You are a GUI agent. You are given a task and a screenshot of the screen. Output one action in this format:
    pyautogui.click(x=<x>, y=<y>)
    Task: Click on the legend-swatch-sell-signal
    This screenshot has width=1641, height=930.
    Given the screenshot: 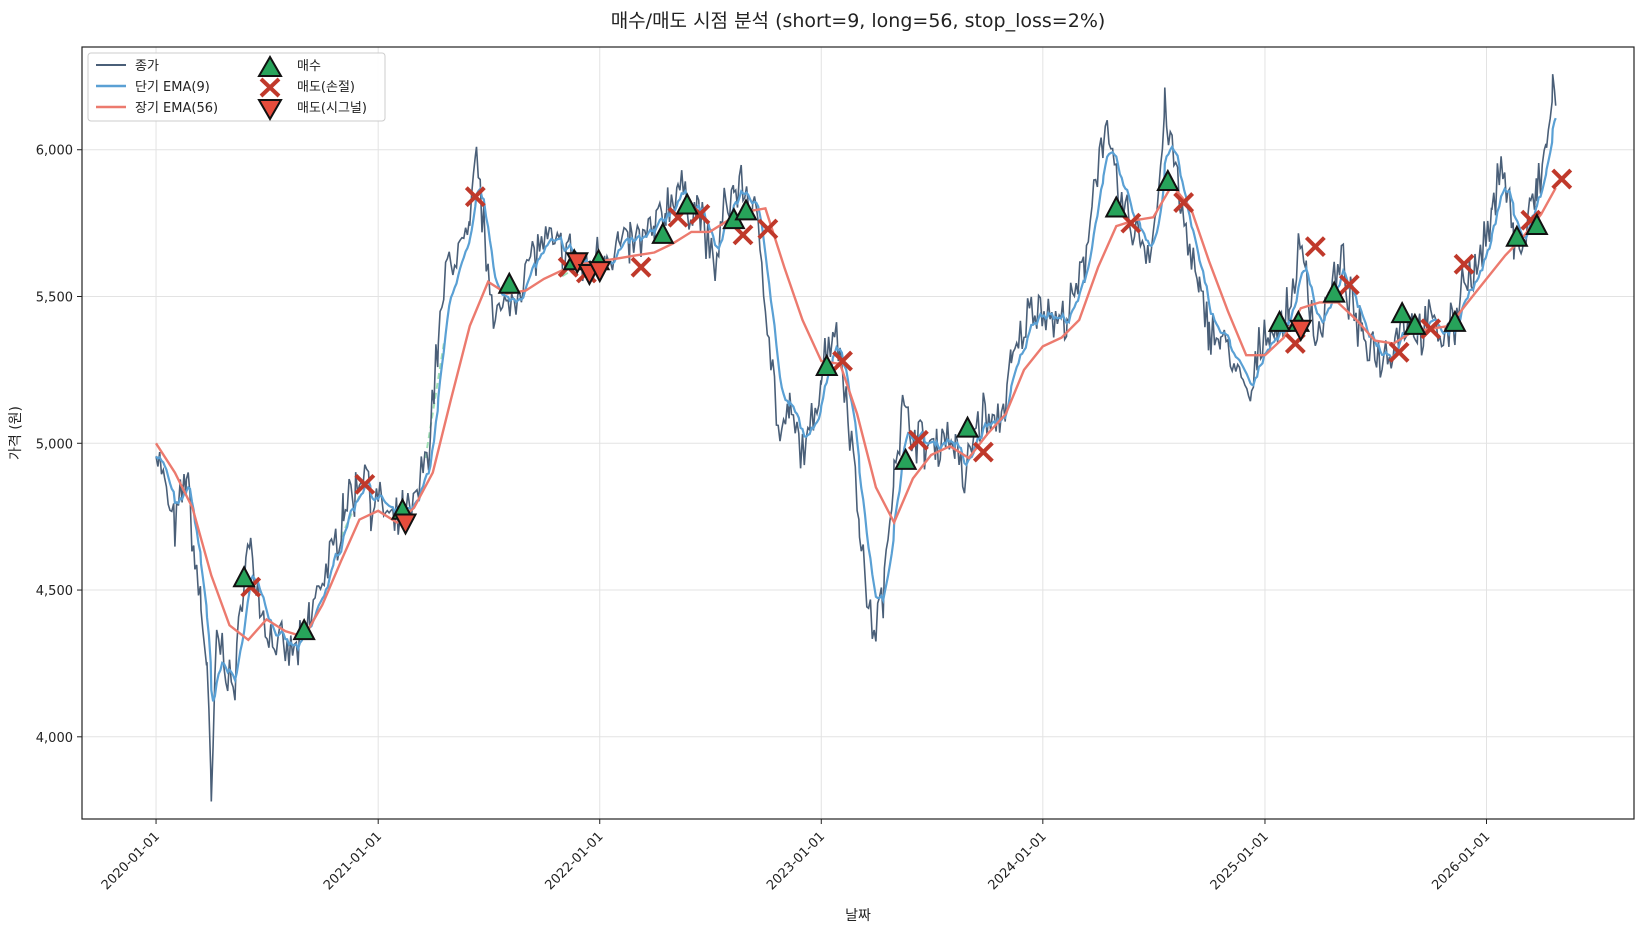 What is the action you would take?
    pyautogui.click(x=270, y=110)
    